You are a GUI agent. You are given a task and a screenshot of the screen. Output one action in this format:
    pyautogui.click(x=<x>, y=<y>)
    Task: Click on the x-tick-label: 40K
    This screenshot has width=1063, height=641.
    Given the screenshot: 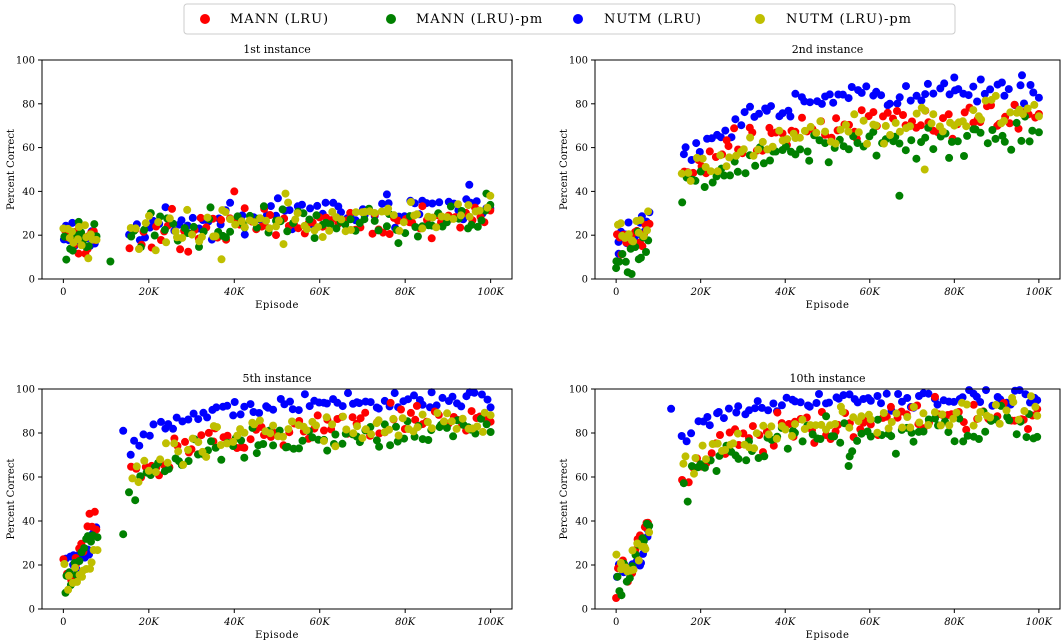 What is the action you would take?
    pyautogui.click(x=785, y=292)
    